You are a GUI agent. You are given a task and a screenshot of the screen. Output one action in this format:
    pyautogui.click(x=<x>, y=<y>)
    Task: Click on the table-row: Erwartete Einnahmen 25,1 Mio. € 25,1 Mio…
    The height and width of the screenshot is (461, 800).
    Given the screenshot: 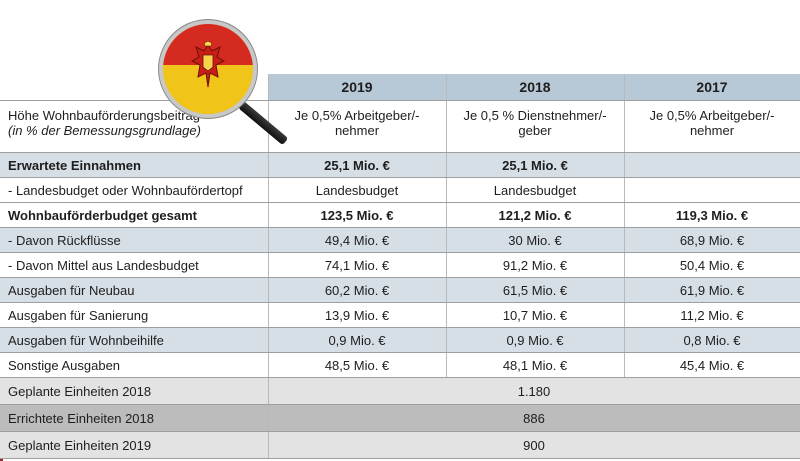 What is the action you would take?
    pyautogui.click(x=400, y=165)
    